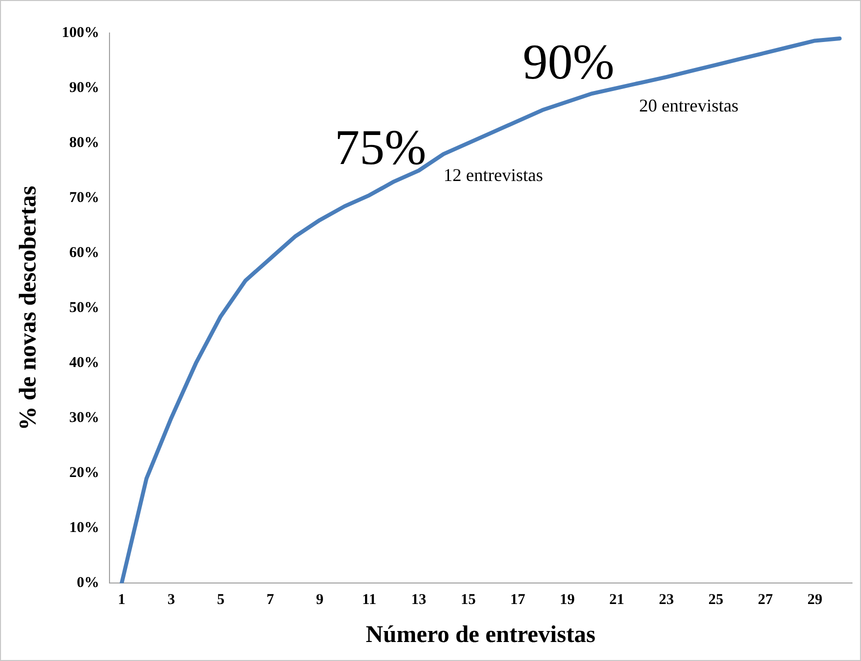 The width and height of the screenshot is (861, 661). I want to click on y-tick-label: 80%, so click(84, 142).